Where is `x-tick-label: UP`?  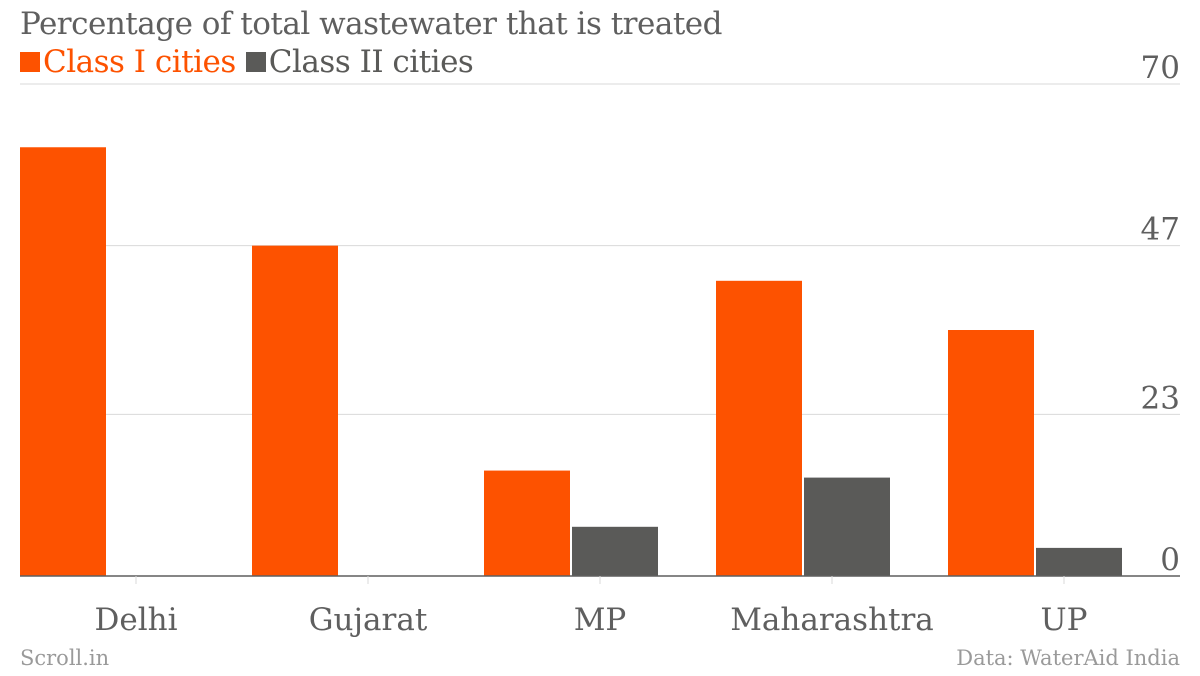 x-tick-label: UP is located at coordinates (1064, 620).